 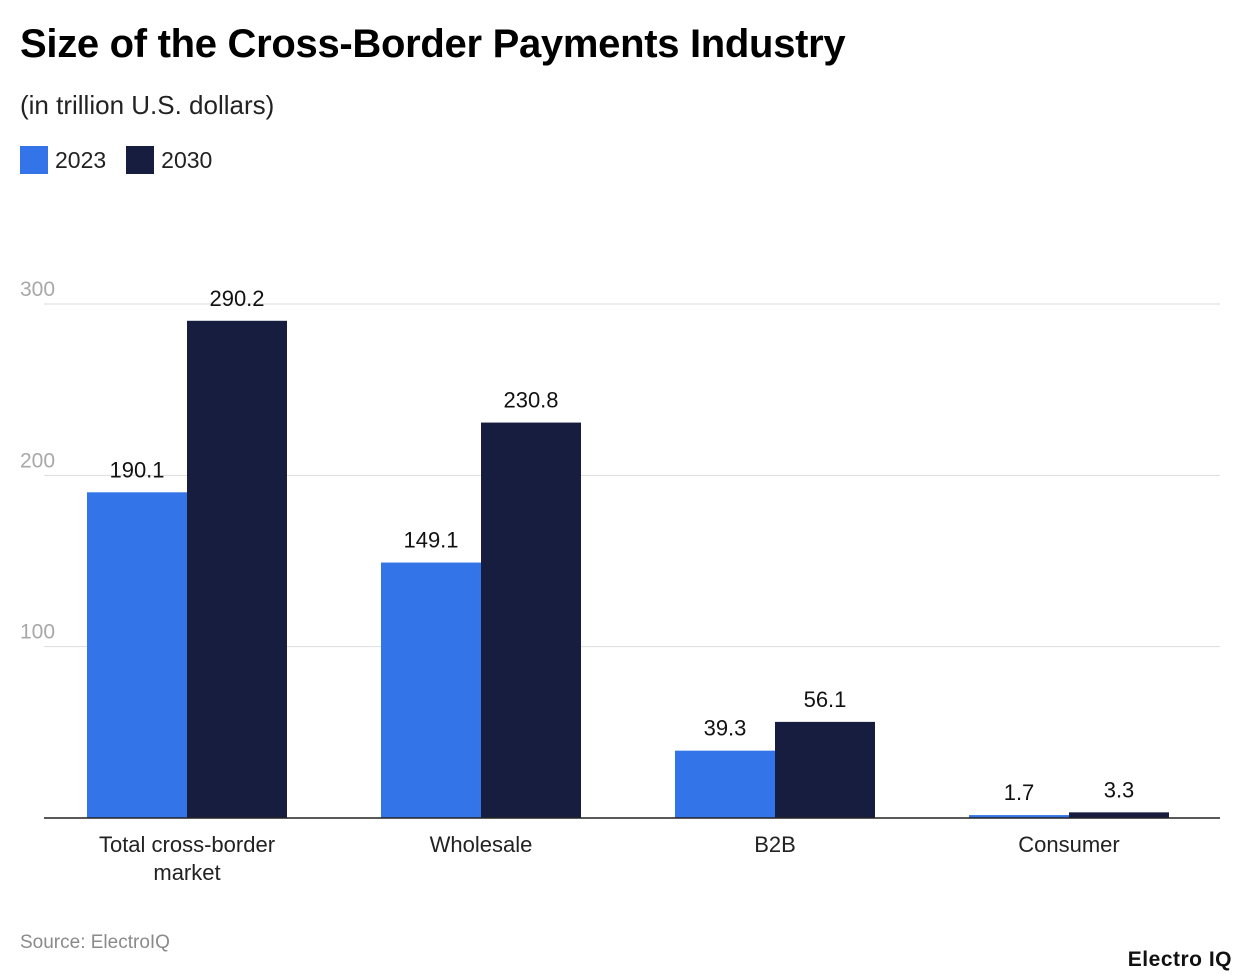 I want to click on legend-item-2030: 2030, so click(x=169, y=160).